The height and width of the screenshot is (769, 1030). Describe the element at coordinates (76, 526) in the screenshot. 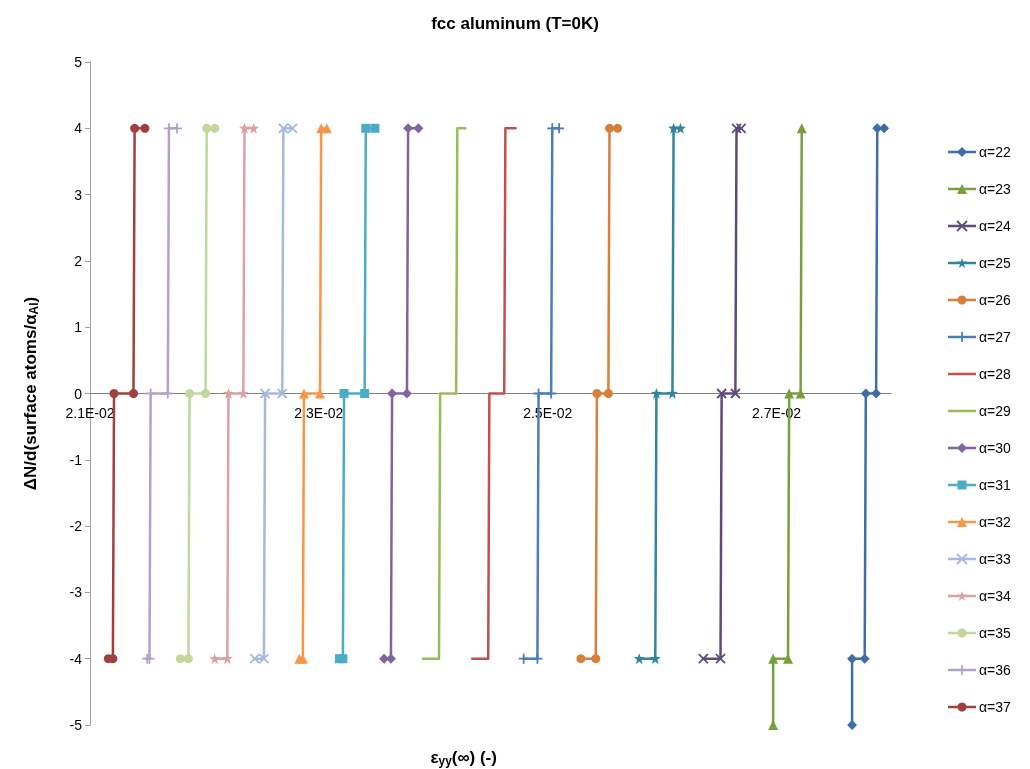

I see `y-tick-label: -2` at that location.